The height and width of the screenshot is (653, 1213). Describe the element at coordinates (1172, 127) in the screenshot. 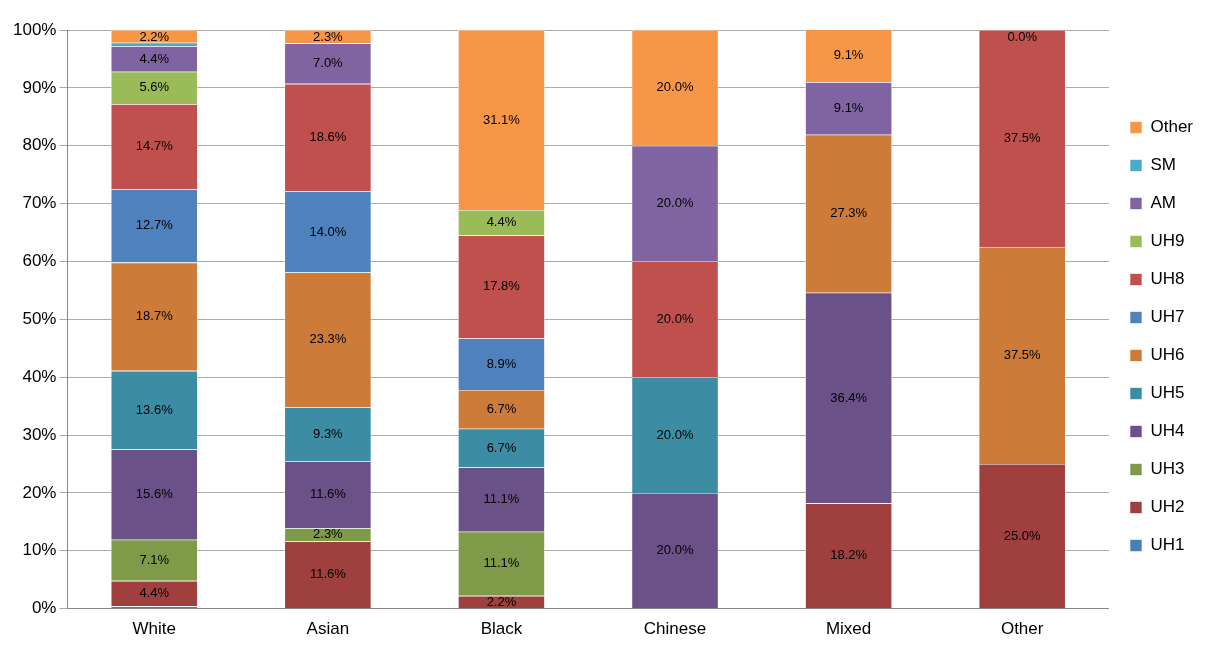

I see `legend-label: Other` at that location.